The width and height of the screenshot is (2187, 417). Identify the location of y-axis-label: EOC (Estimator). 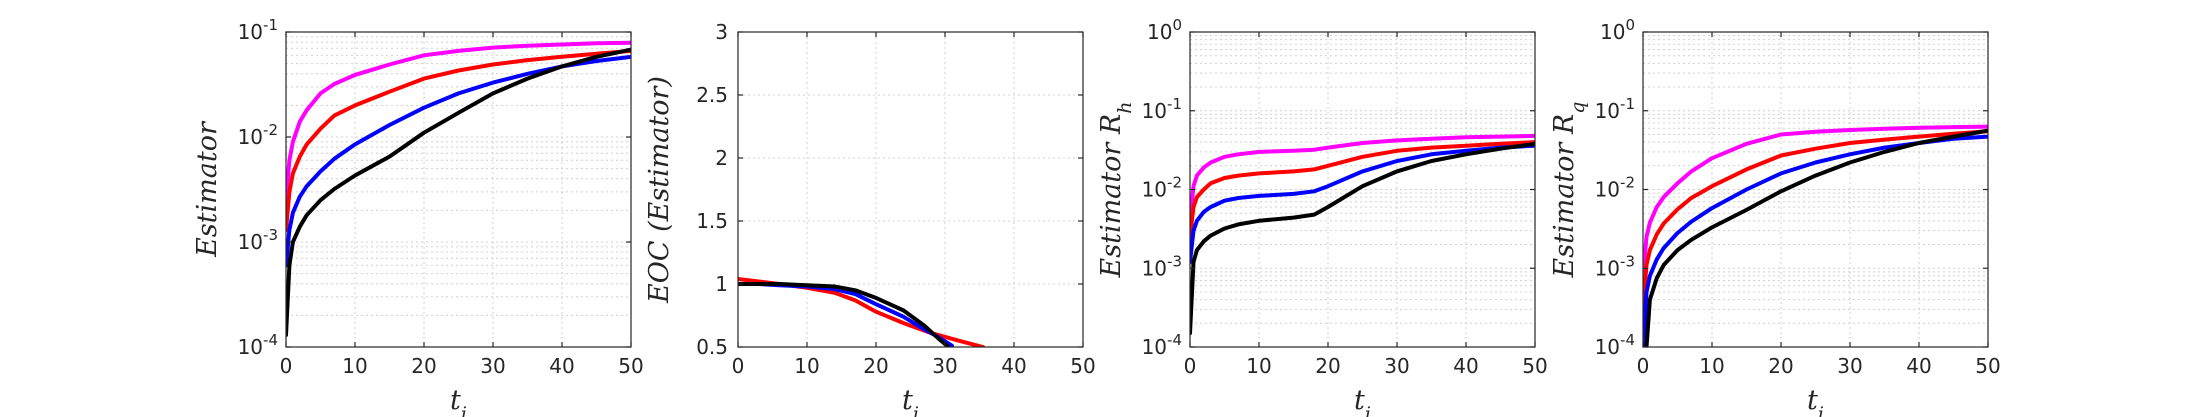
(659, 190).